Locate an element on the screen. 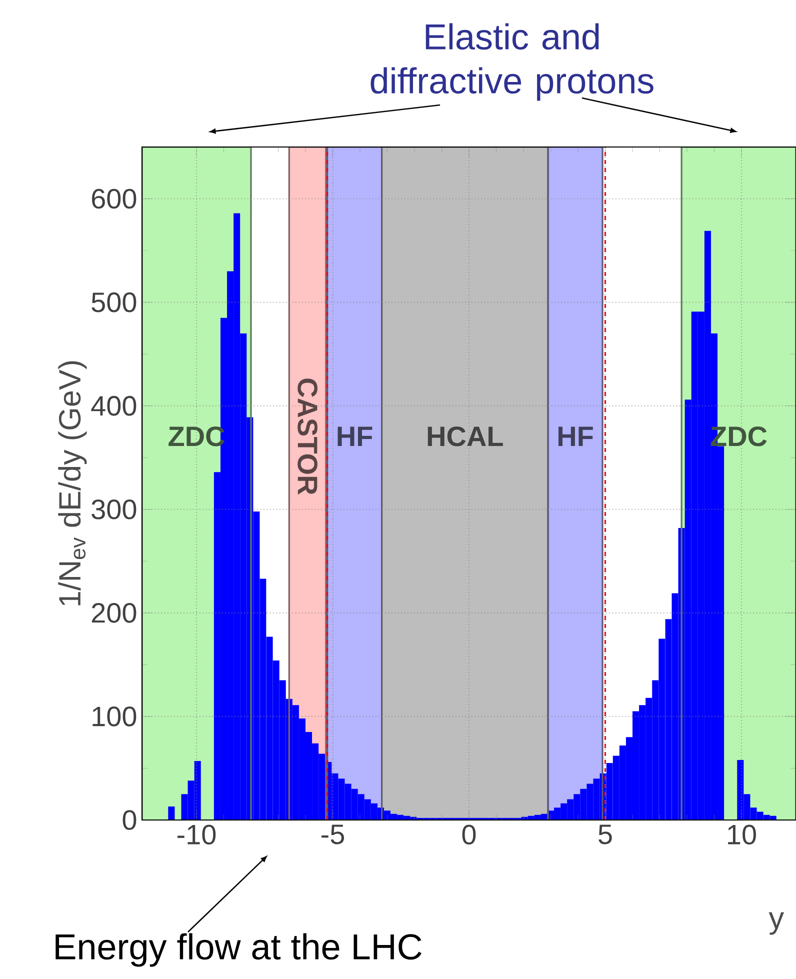  band-label: CASTOR is located at coordinates (308, 436).